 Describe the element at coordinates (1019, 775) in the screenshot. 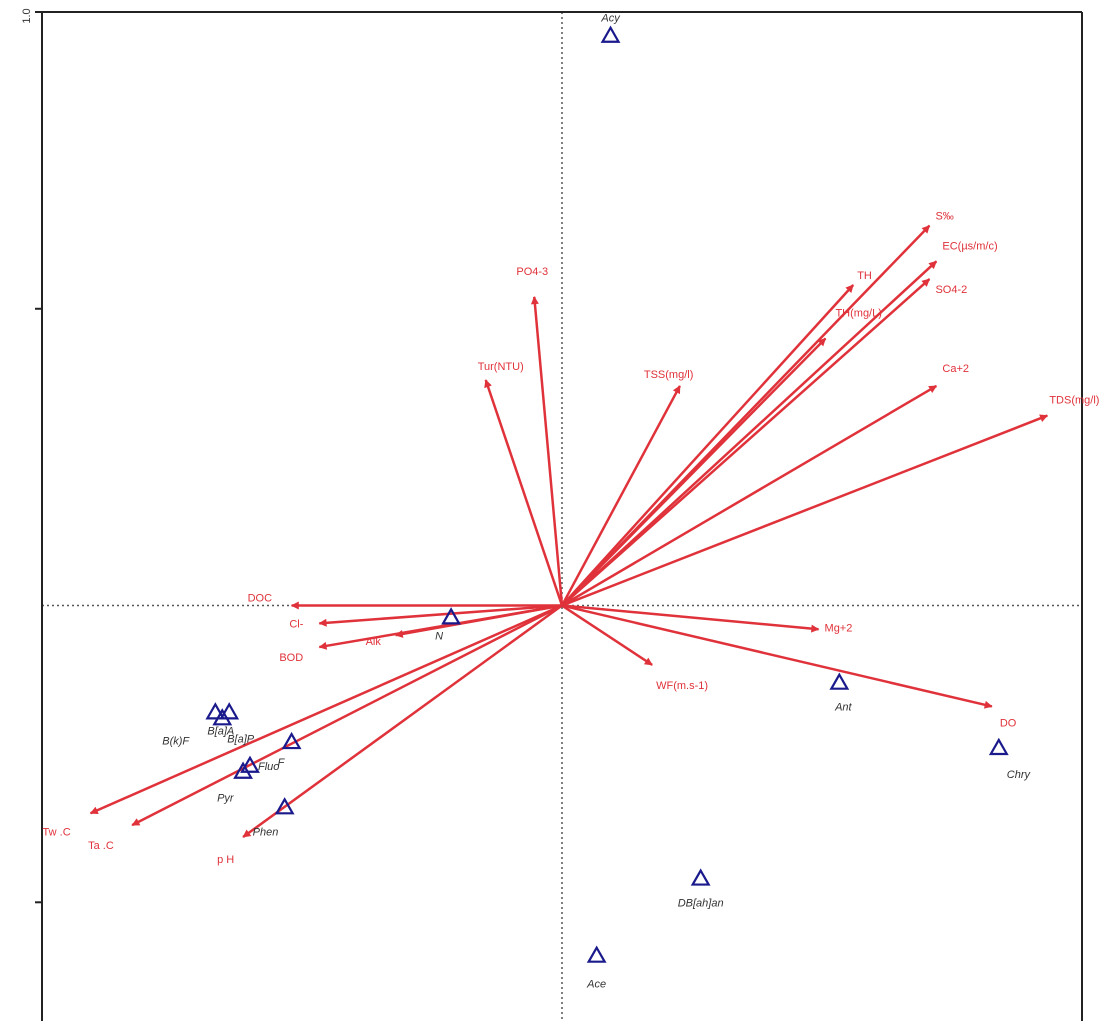

I see `site-label: Chry` at that location.